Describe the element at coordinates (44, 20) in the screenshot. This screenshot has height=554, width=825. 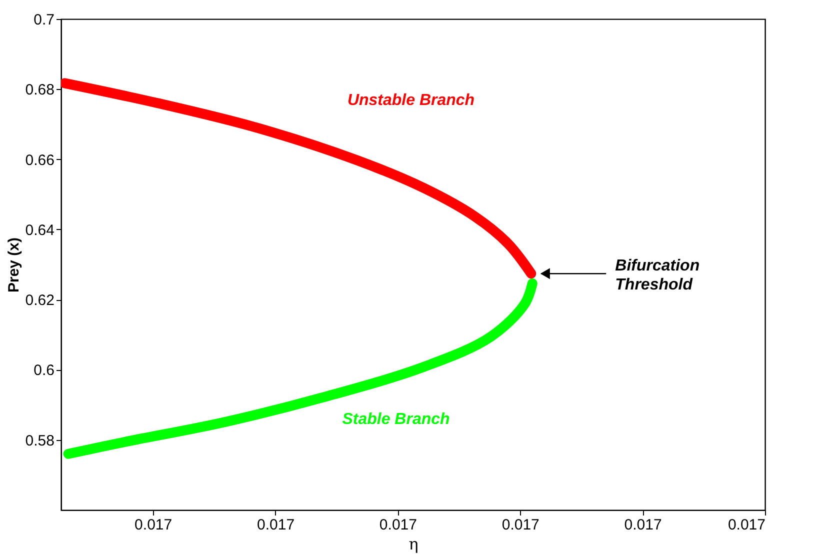
I see `y-tick-label: 0.7` at that location.